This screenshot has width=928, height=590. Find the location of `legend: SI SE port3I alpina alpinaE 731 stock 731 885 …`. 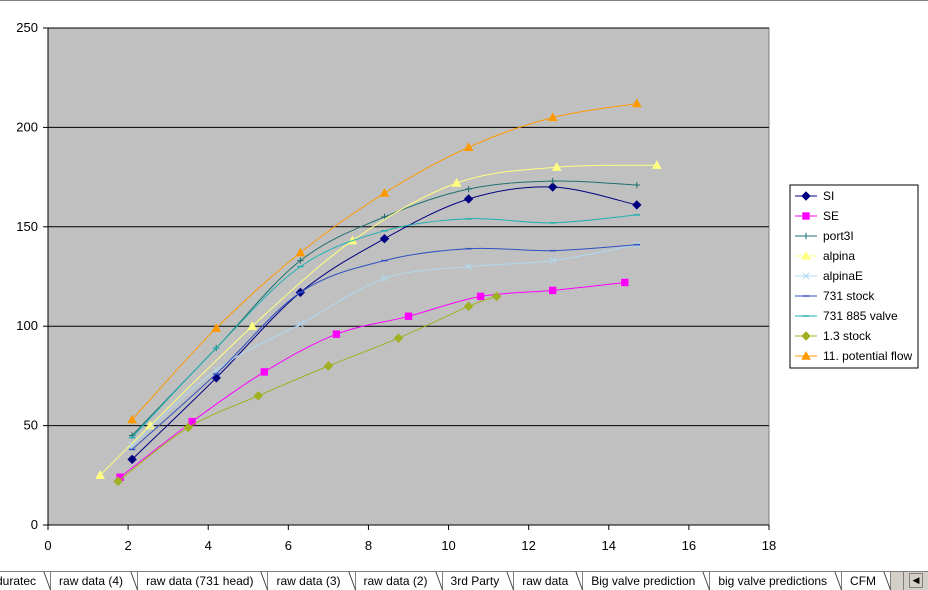

legend: SI SE port3I alpina alpinaE 731 stock 731 885 … is located at coordinates (854, 276).